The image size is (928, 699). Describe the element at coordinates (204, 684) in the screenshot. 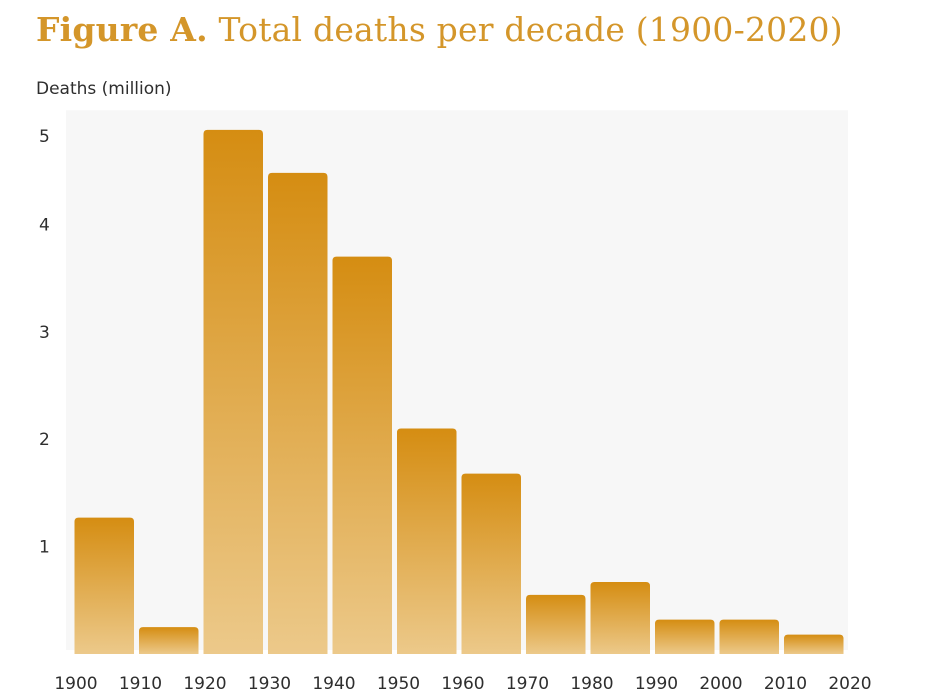

I see `x-tick-label: 1920` at that location.